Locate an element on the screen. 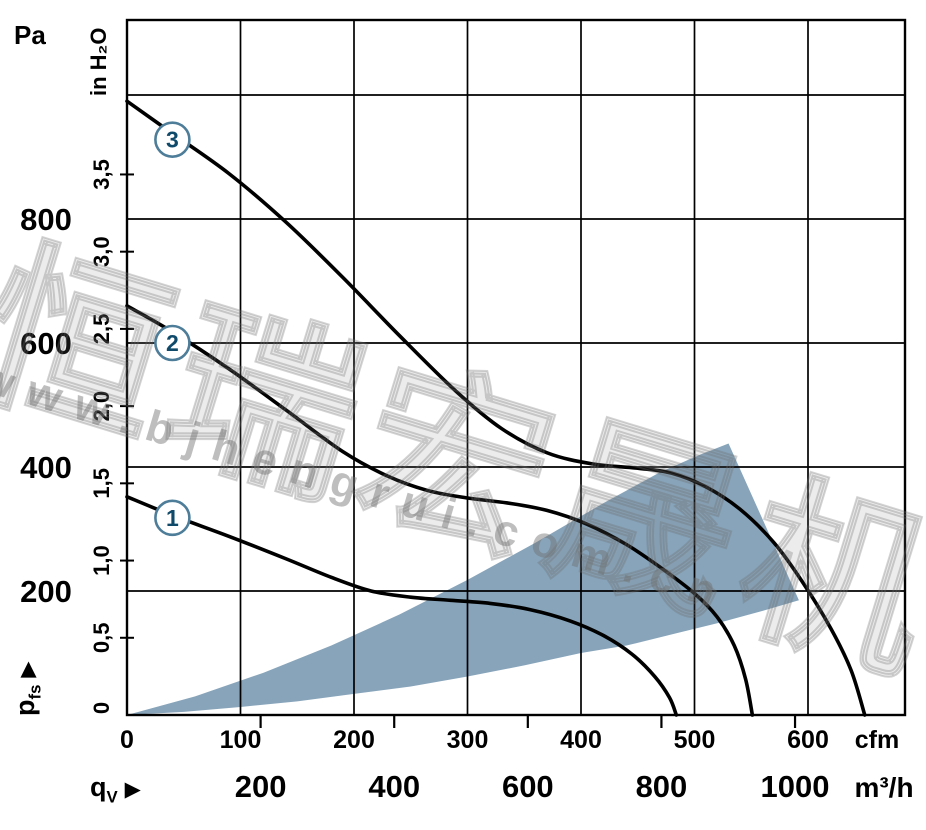 The height and width of the screenshot is (830, 926). pfs-subscript: fs is located at coordinates (35, 692).